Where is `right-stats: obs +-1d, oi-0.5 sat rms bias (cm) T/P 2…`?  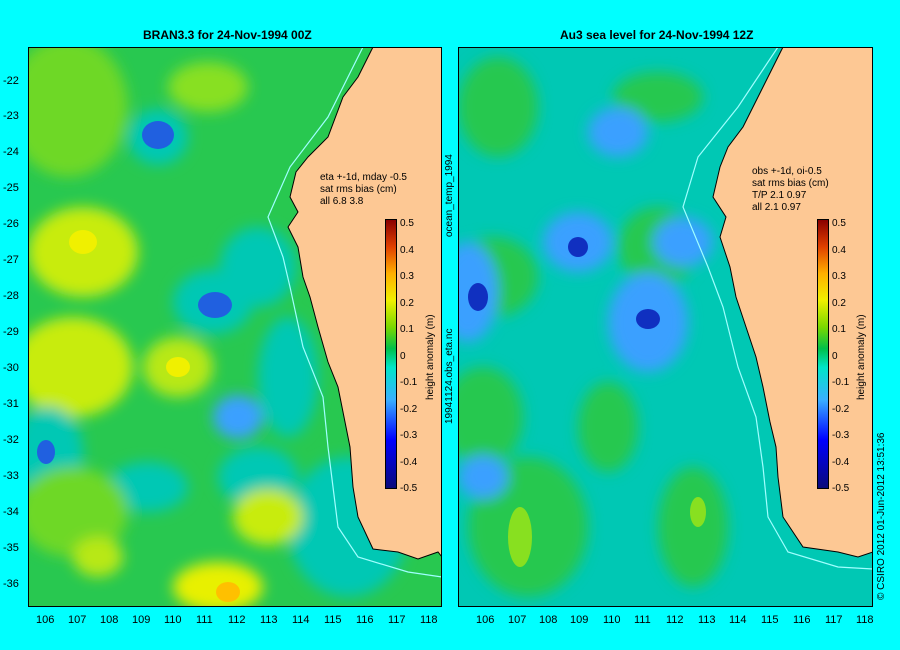
right-stats: obs +-1d, oi-0.5 sat rms bias (cm) T/P 2… is located at coordinates (790, 190).